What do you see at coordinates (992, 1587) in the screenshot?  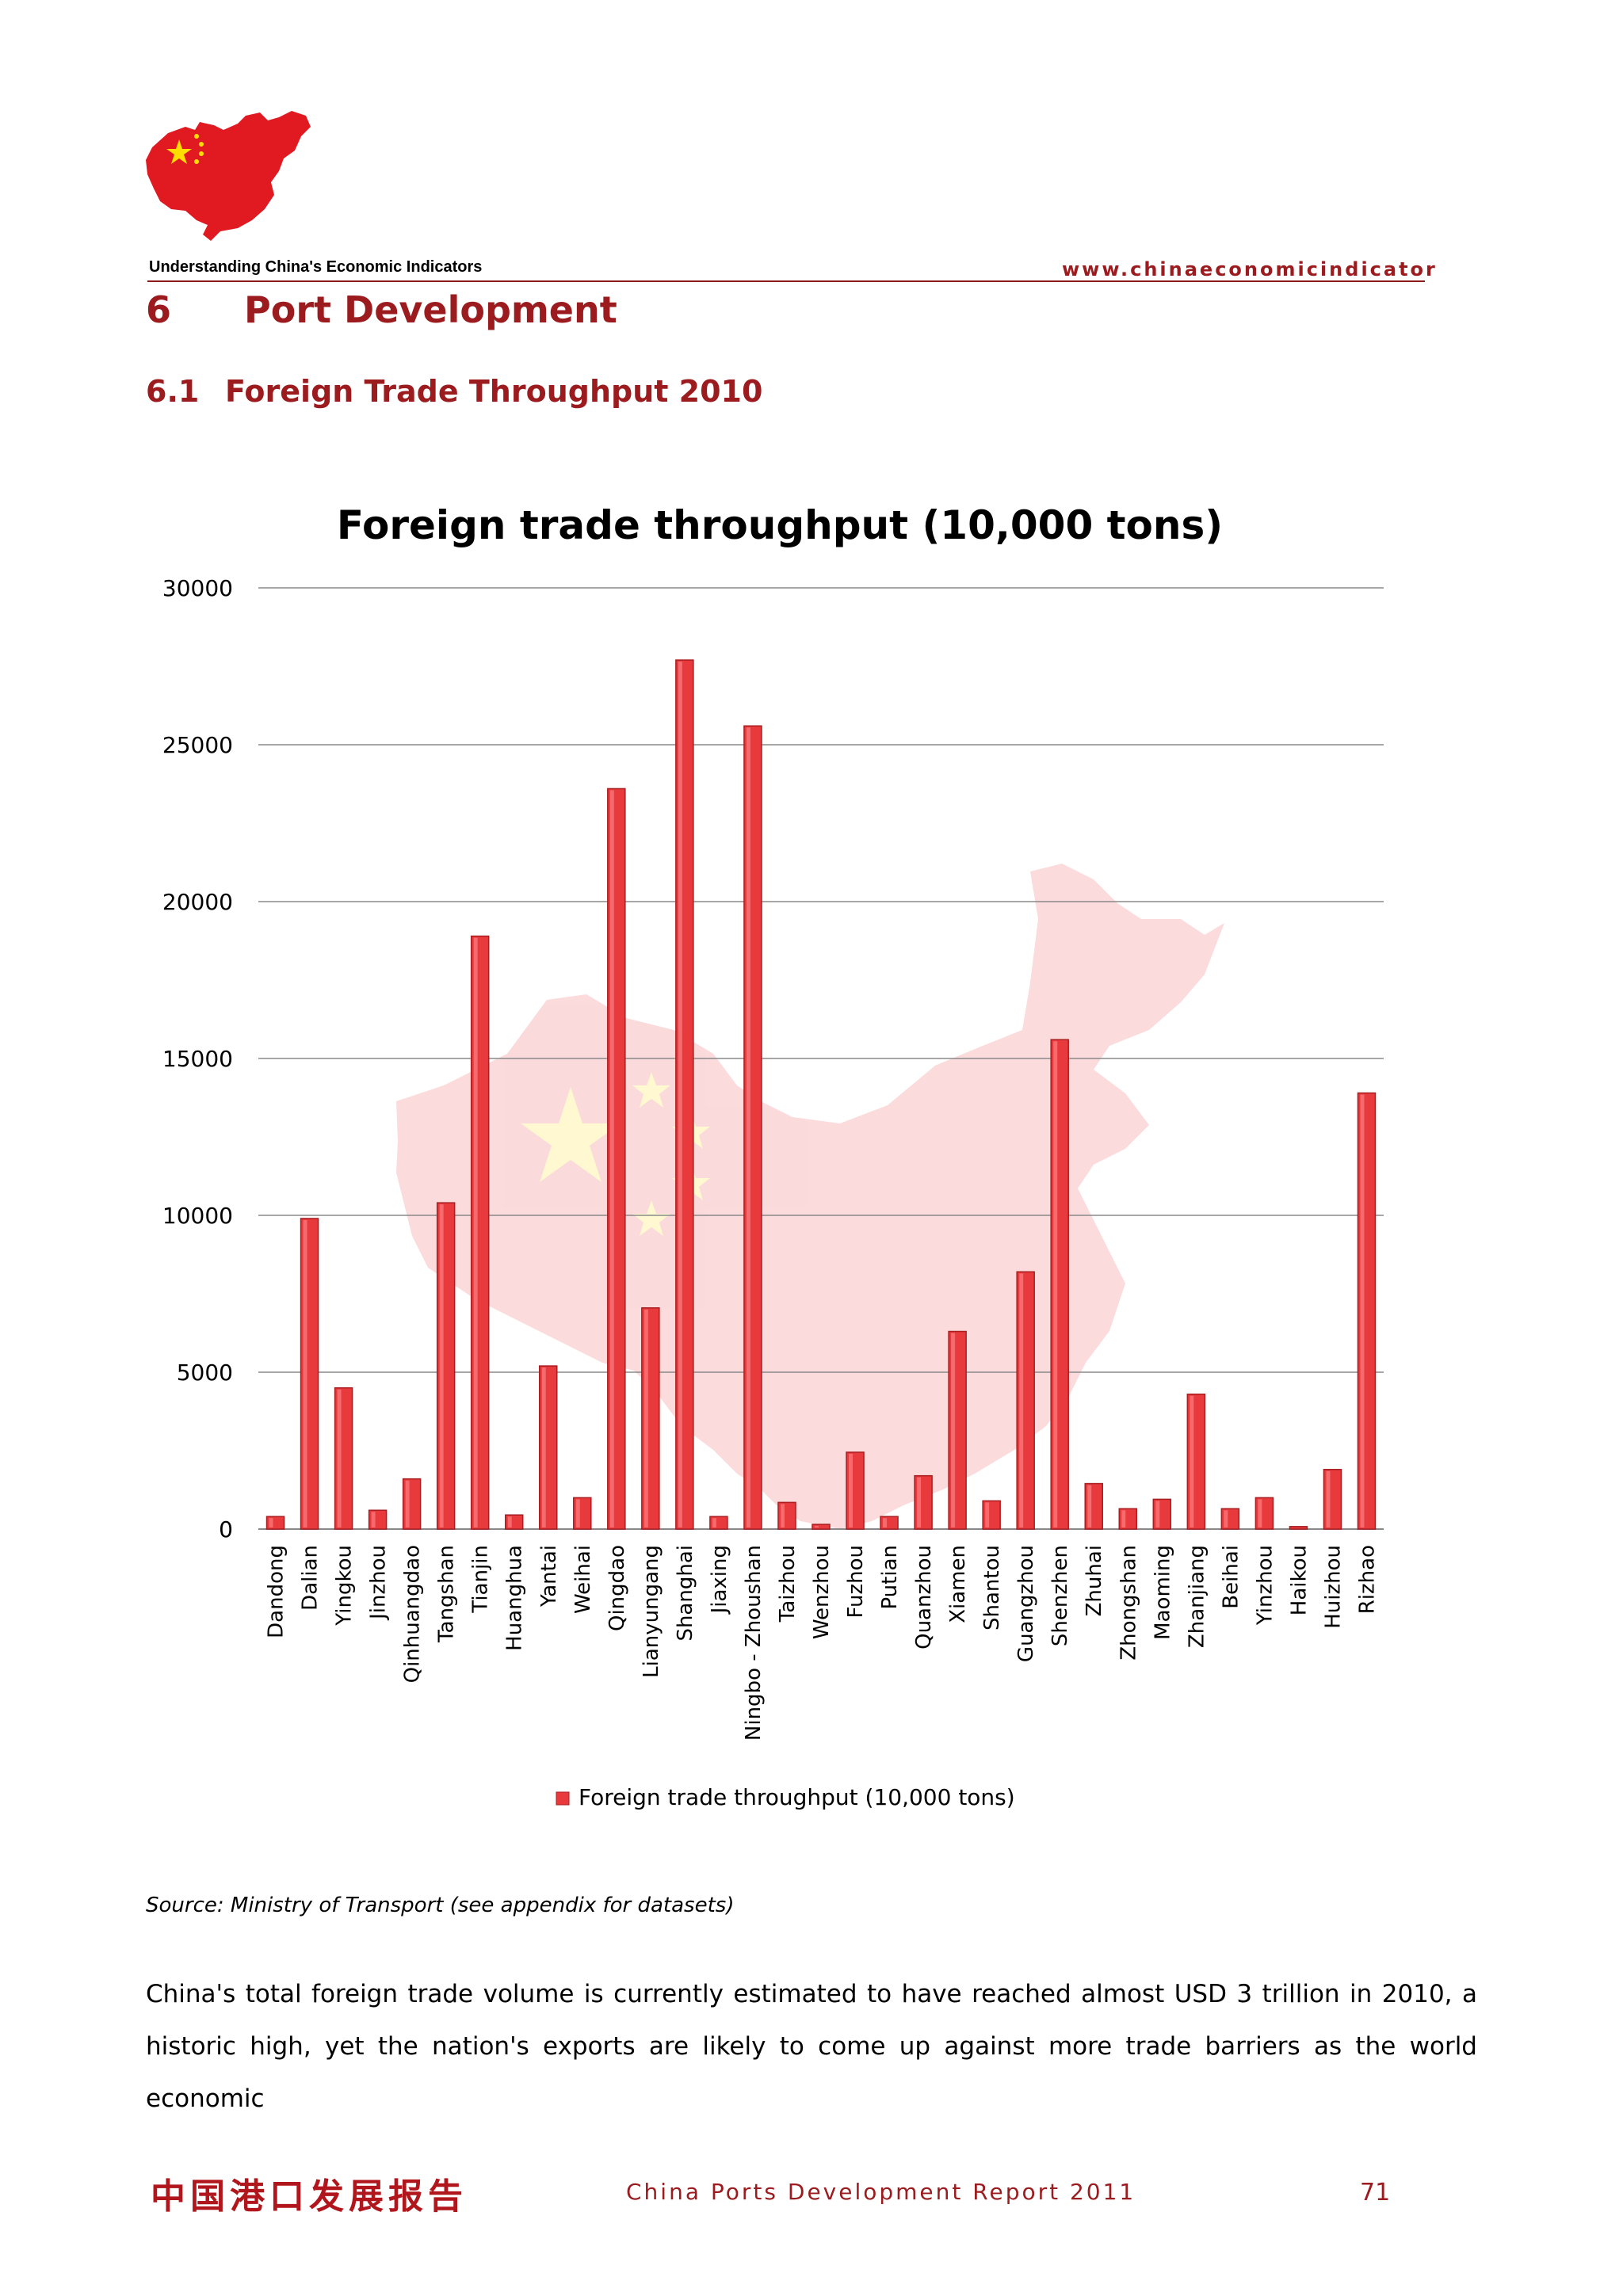 I see `x-tick-label: Shantou` at bounding box center [992, 1587].